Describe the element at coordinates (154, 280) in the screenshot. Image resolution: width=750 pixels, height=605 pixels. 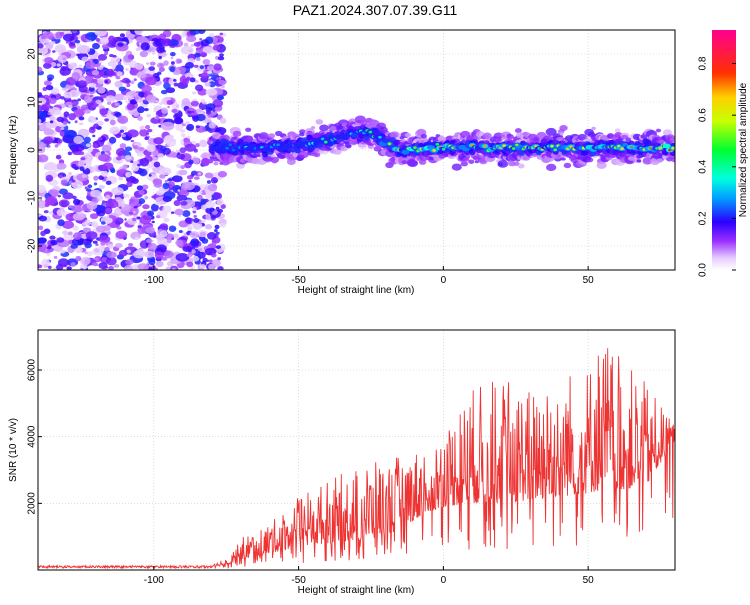
I see `x-tick-label: -100` at that location.